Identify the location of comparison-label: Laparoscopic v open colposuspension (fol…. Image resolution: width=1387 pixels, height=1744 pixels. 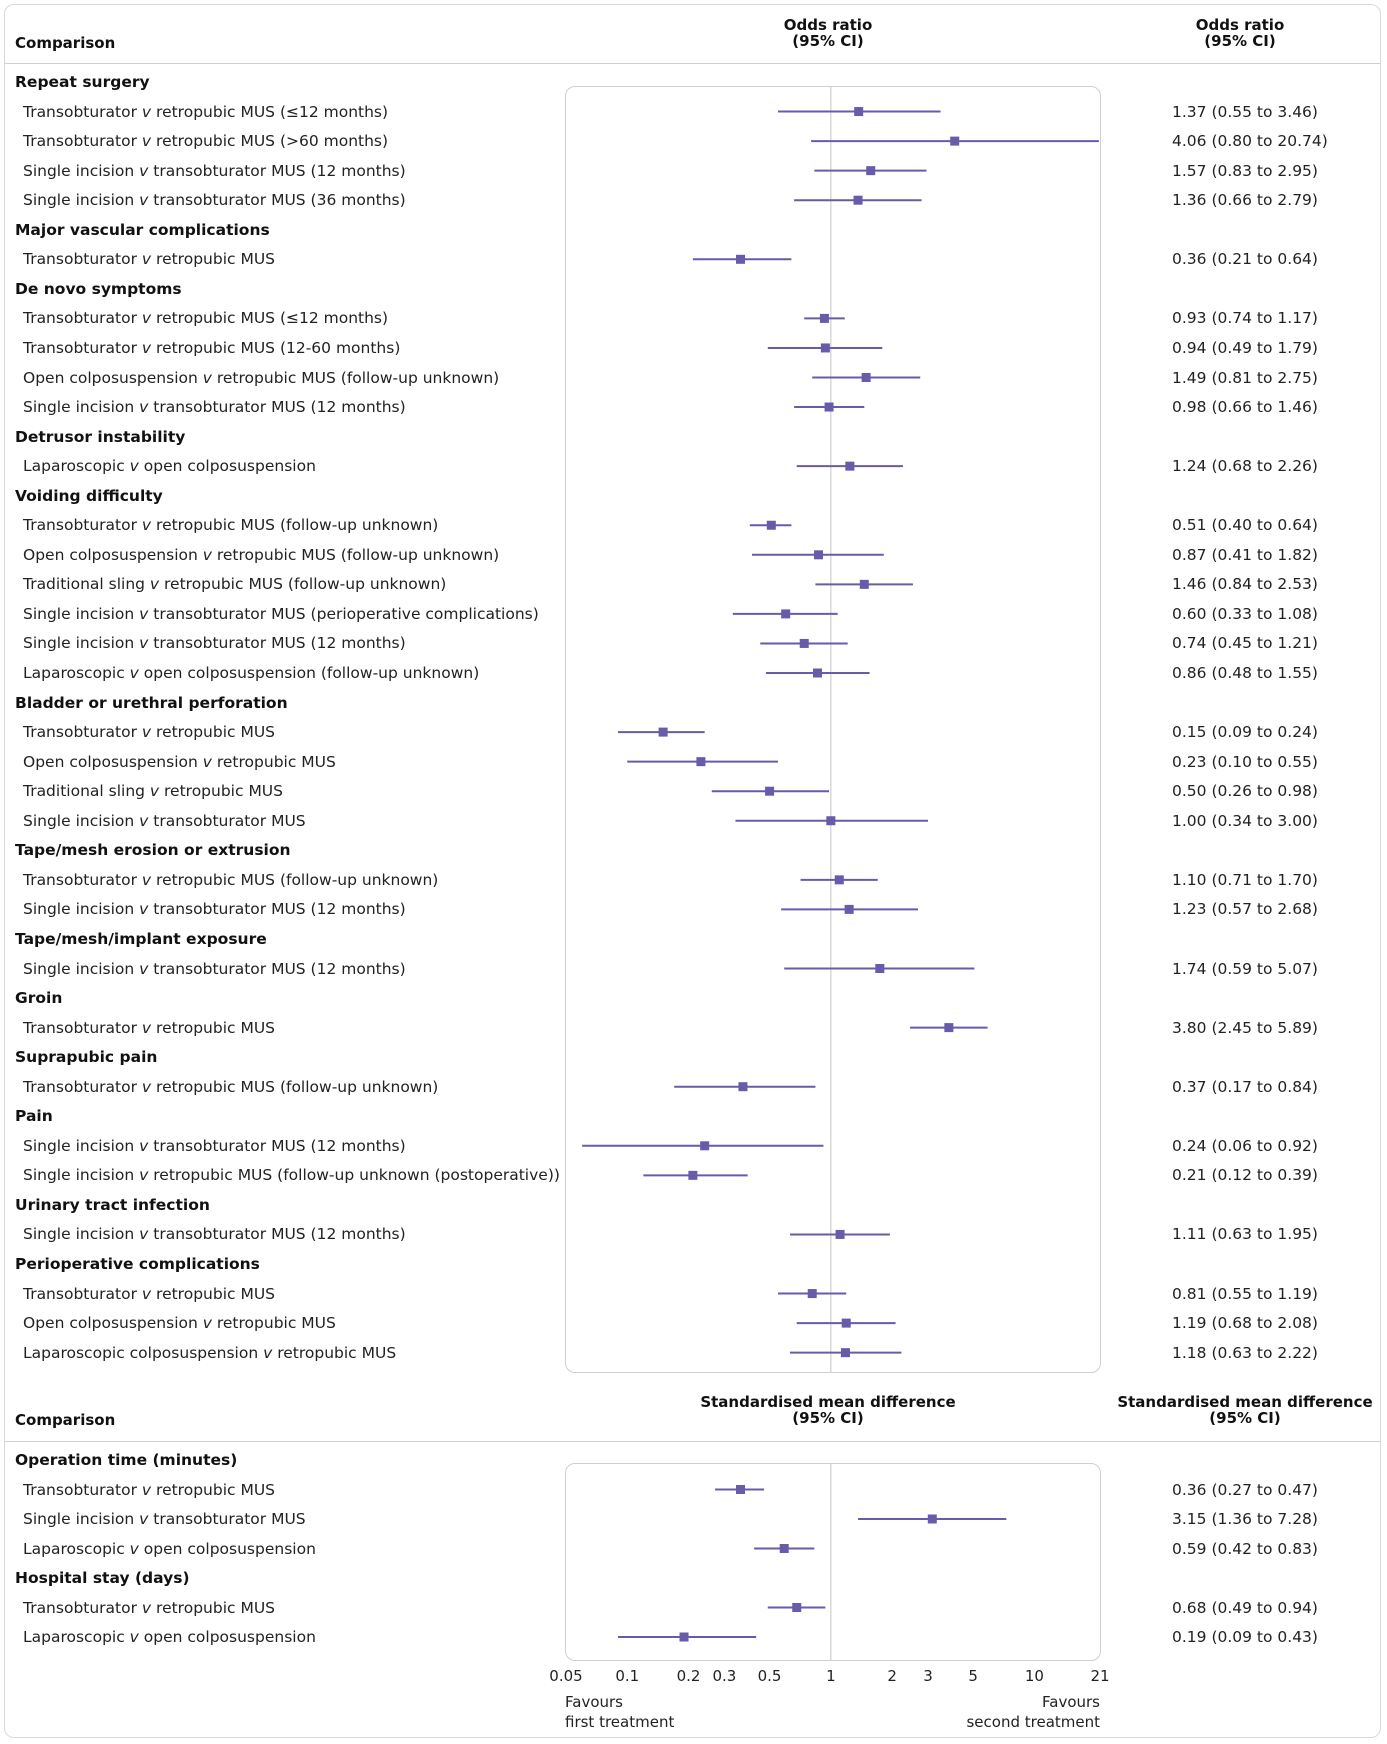
(251, 673).